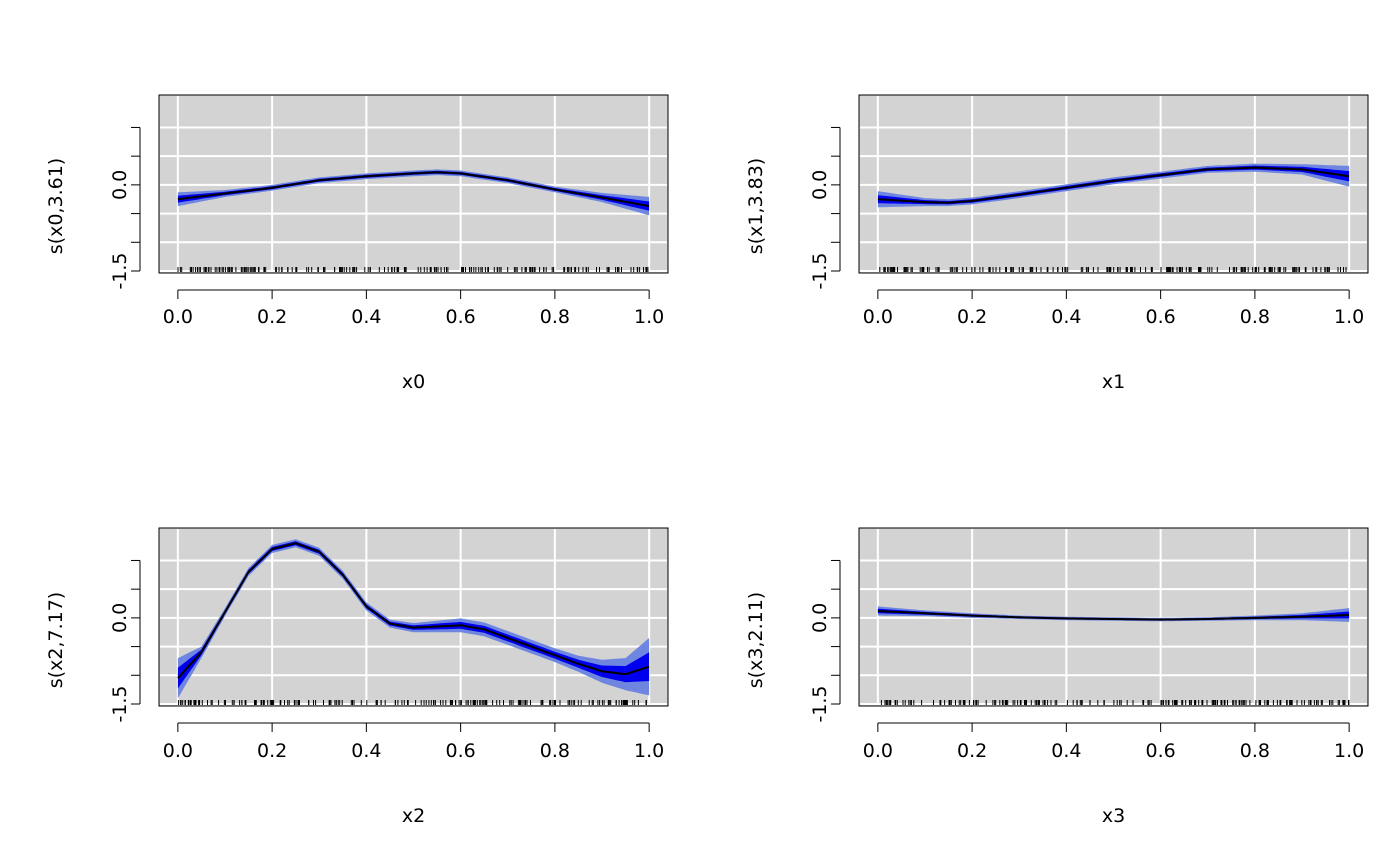 The image size is (1400, 866). Describe the element at coordinates (756, 206) in the screenshot. I see `y-axis-title: s(x1,3.83)` at that location.